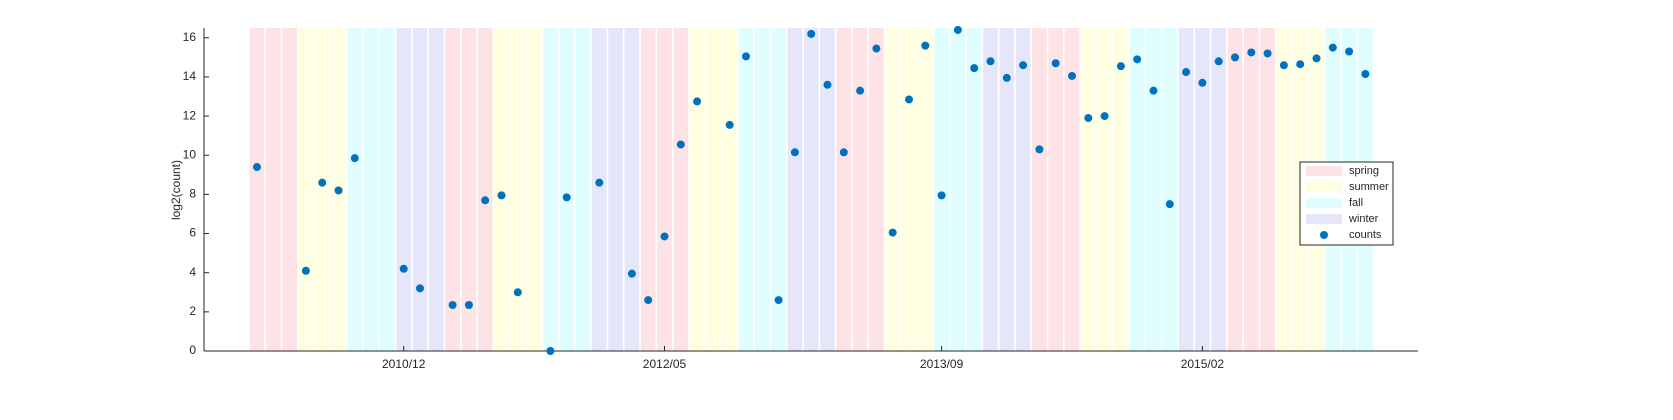 The width and height of the screenshot is (1673, 420). What do you see at coordinates (665, 364) in the screenshot?
I see `x-tick-label: 2012/05` at bounding box center [665, 364].